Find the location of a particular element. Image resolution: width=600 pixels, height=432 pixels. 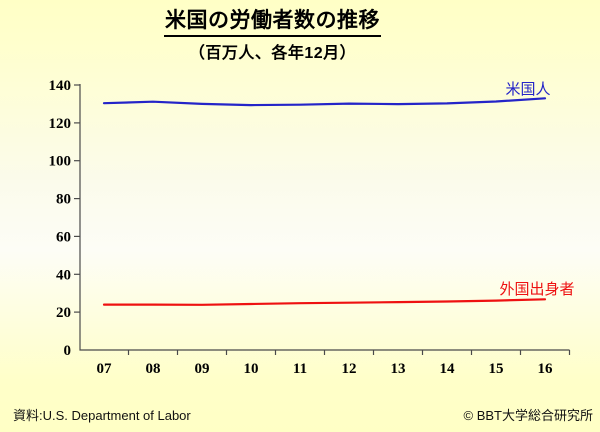

footer: 資料:U.S. Department of Labor © BBT大学総合研究所 is located at coordinates (303, 414).